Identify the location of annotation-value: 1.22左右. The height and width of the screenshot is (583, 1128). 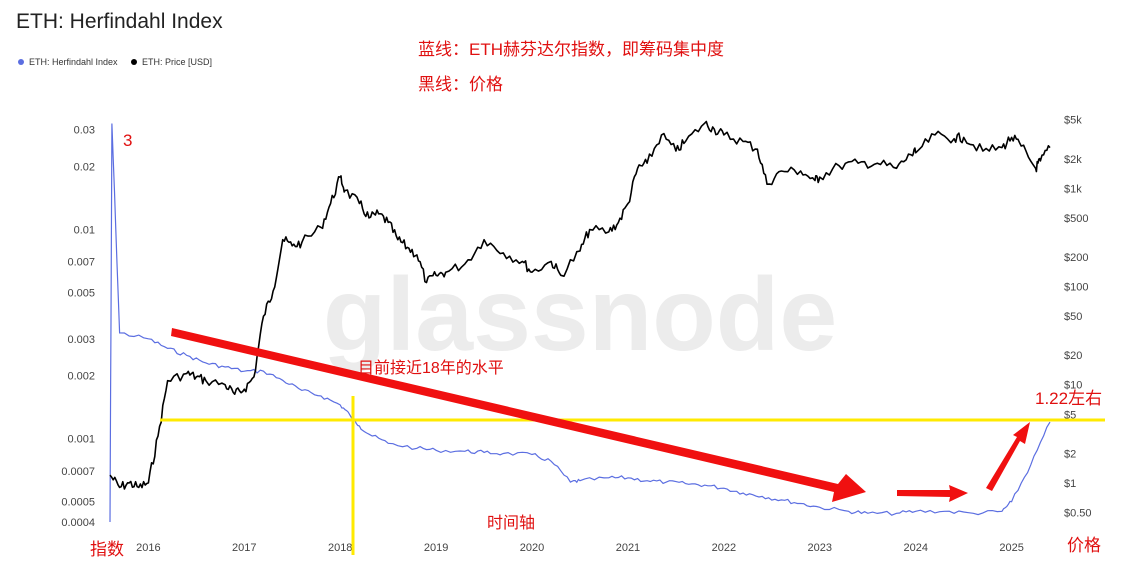
(1068, 398).